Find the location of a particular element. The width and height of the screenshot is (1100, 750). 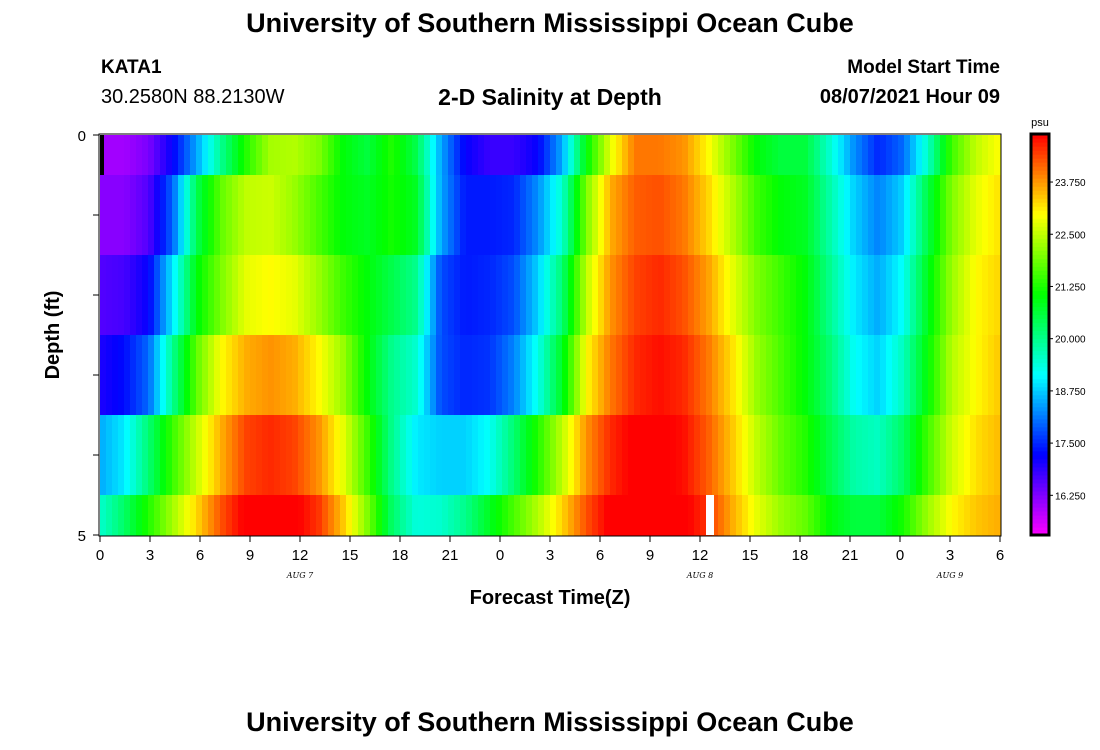

station-id: KATA1 is located at coordinates (131, 67).